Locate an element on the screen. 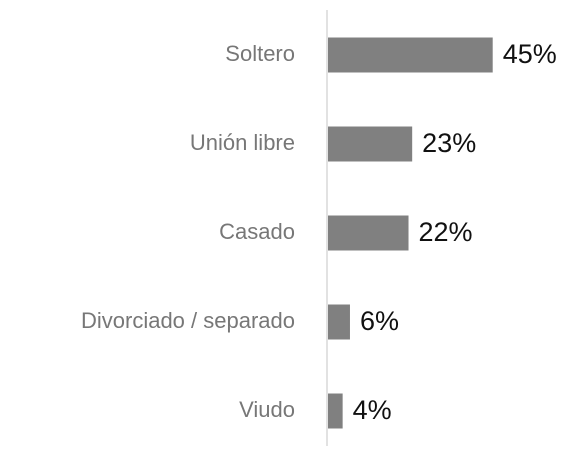 This screenshot has width=574, height=449. value-label: 4% is located at coordinates (372, 410).